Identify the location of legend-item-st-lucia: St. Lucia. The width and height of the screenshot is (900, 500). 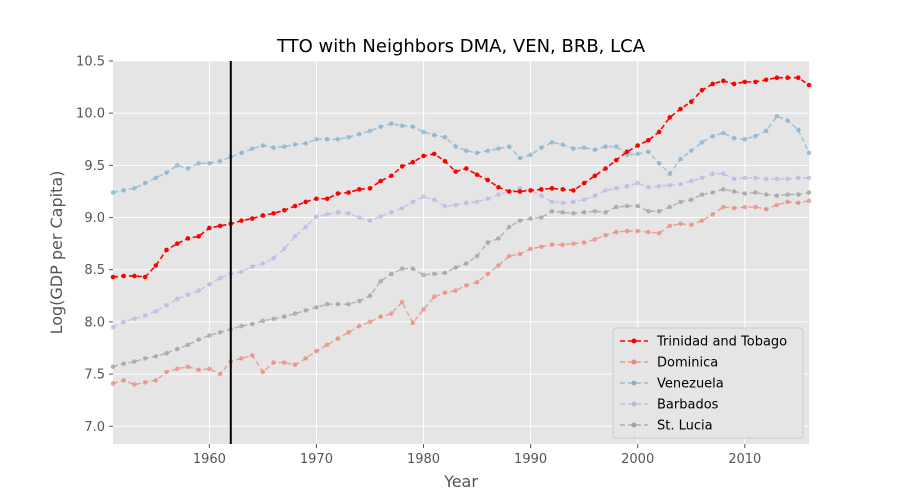
(666, 426).